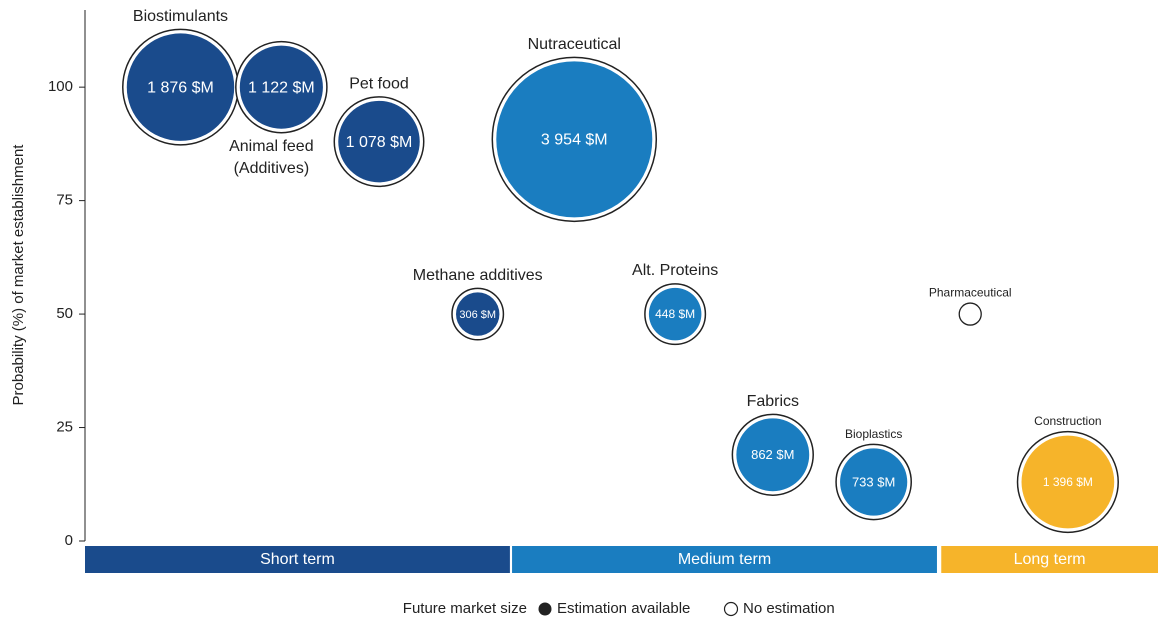 The image size is (1159, 622). I want to click on phase-label: Medium term, so click(724, 559).